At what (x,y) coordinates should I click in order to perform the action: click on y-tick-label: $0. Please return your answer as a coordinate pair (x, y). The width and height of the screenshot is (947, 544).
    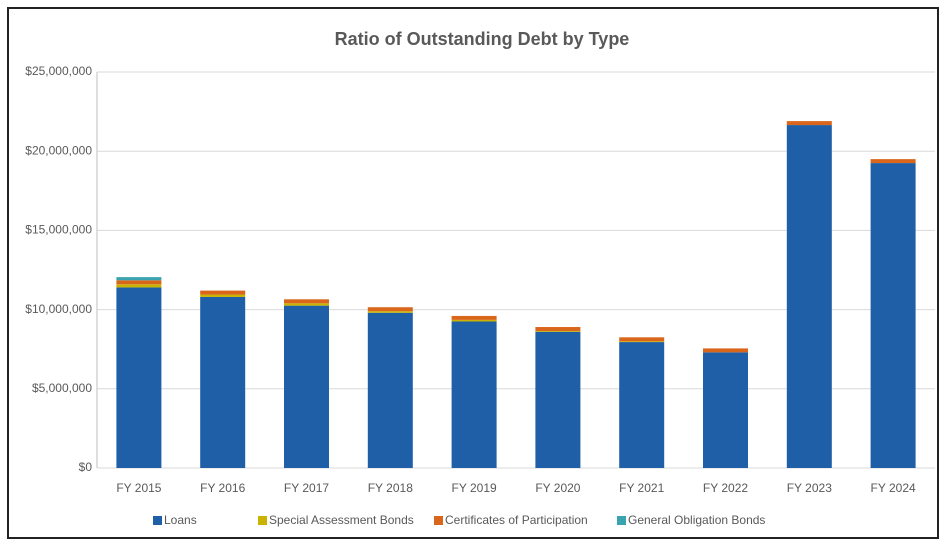
    Looking at the image, I should click on (86, 467).